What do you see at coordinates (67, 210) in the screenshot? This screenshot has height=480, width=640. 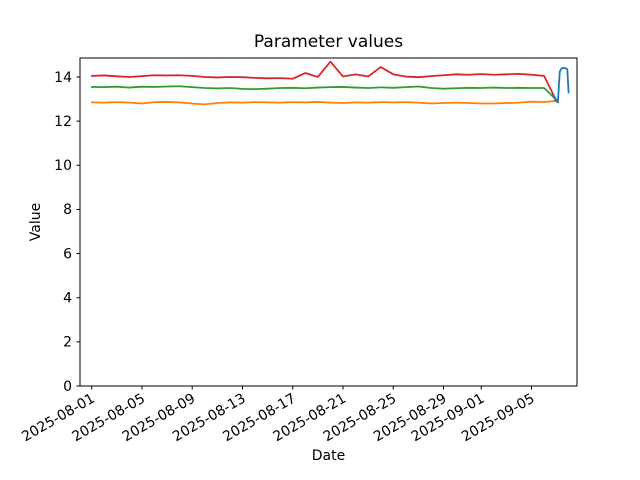 I see `y-tick-label: 8` at bounding box center [67, 210].